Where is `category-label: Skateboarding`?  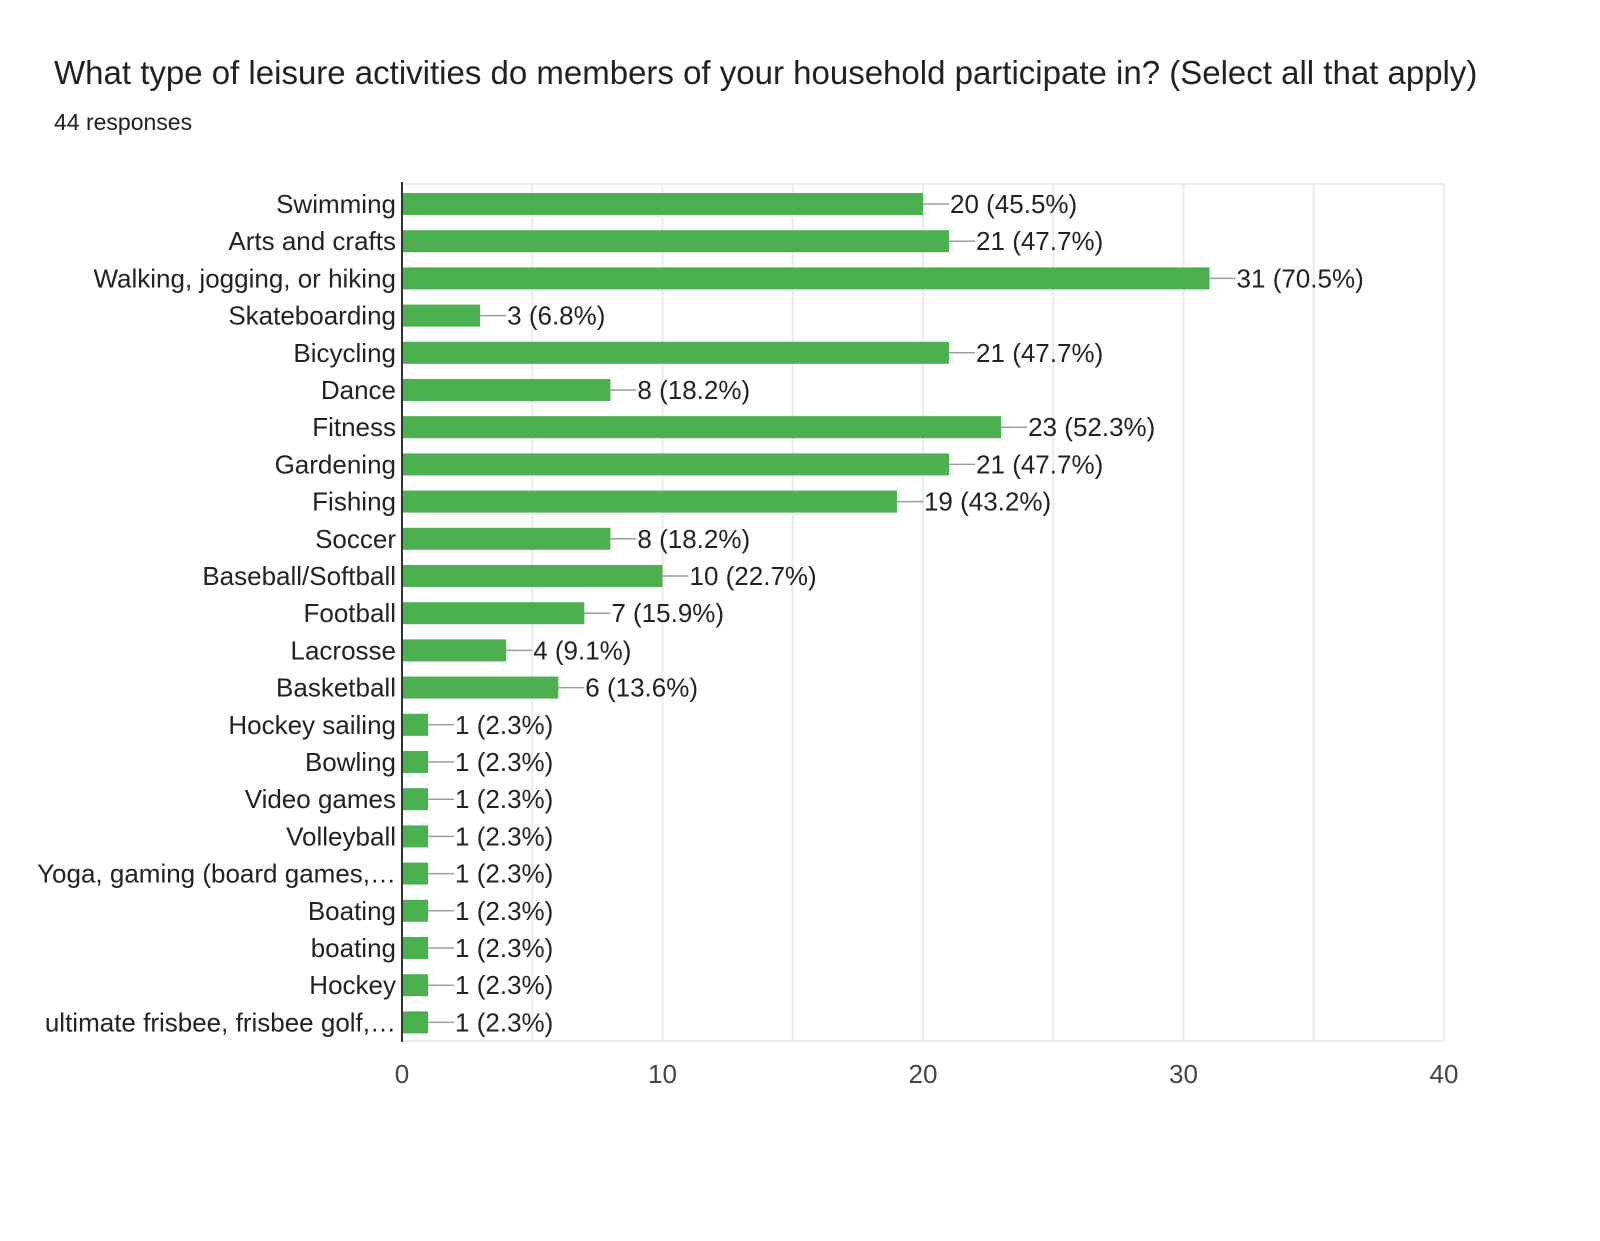
category-label: Skateboarding is located at coordinates (312, 316).